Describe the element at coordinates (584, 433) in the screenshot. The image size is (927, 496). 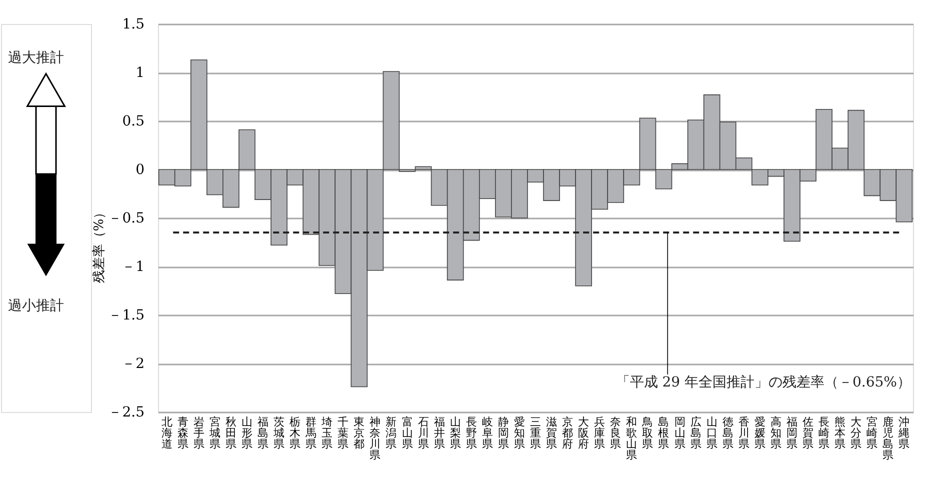
I see `x-tick-label: 大阪府` at that location.